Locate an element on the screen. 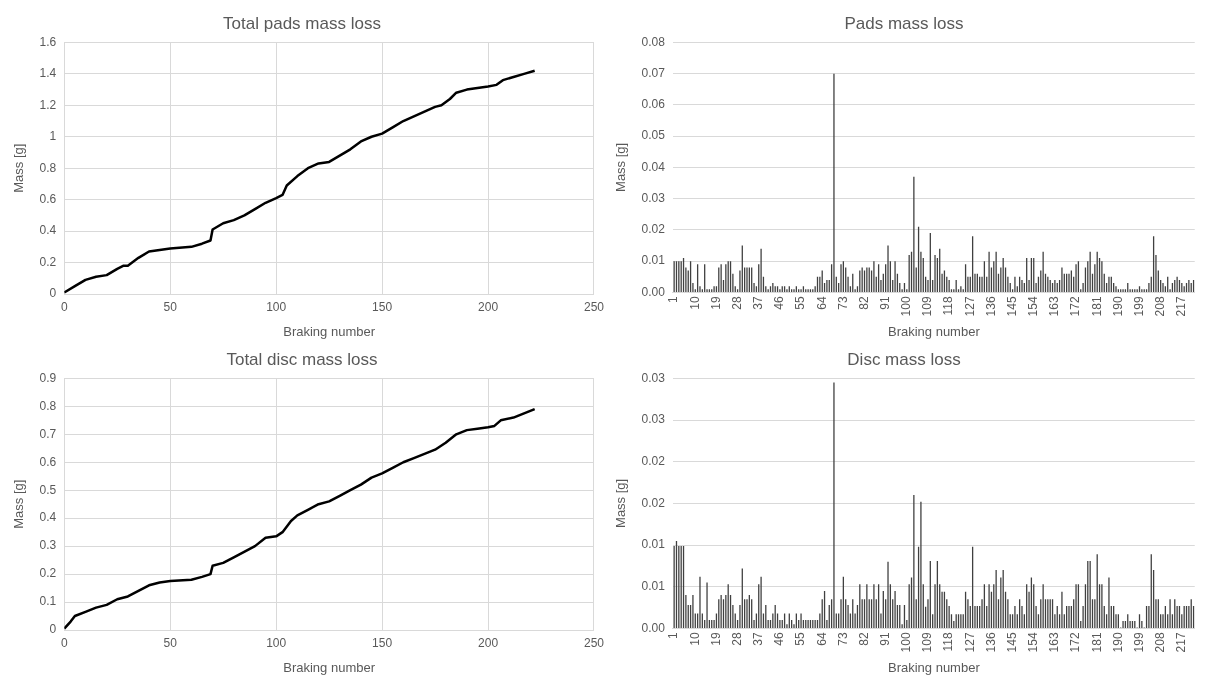  y-tick-label: 0.7 is located at coordinates (48, 433).